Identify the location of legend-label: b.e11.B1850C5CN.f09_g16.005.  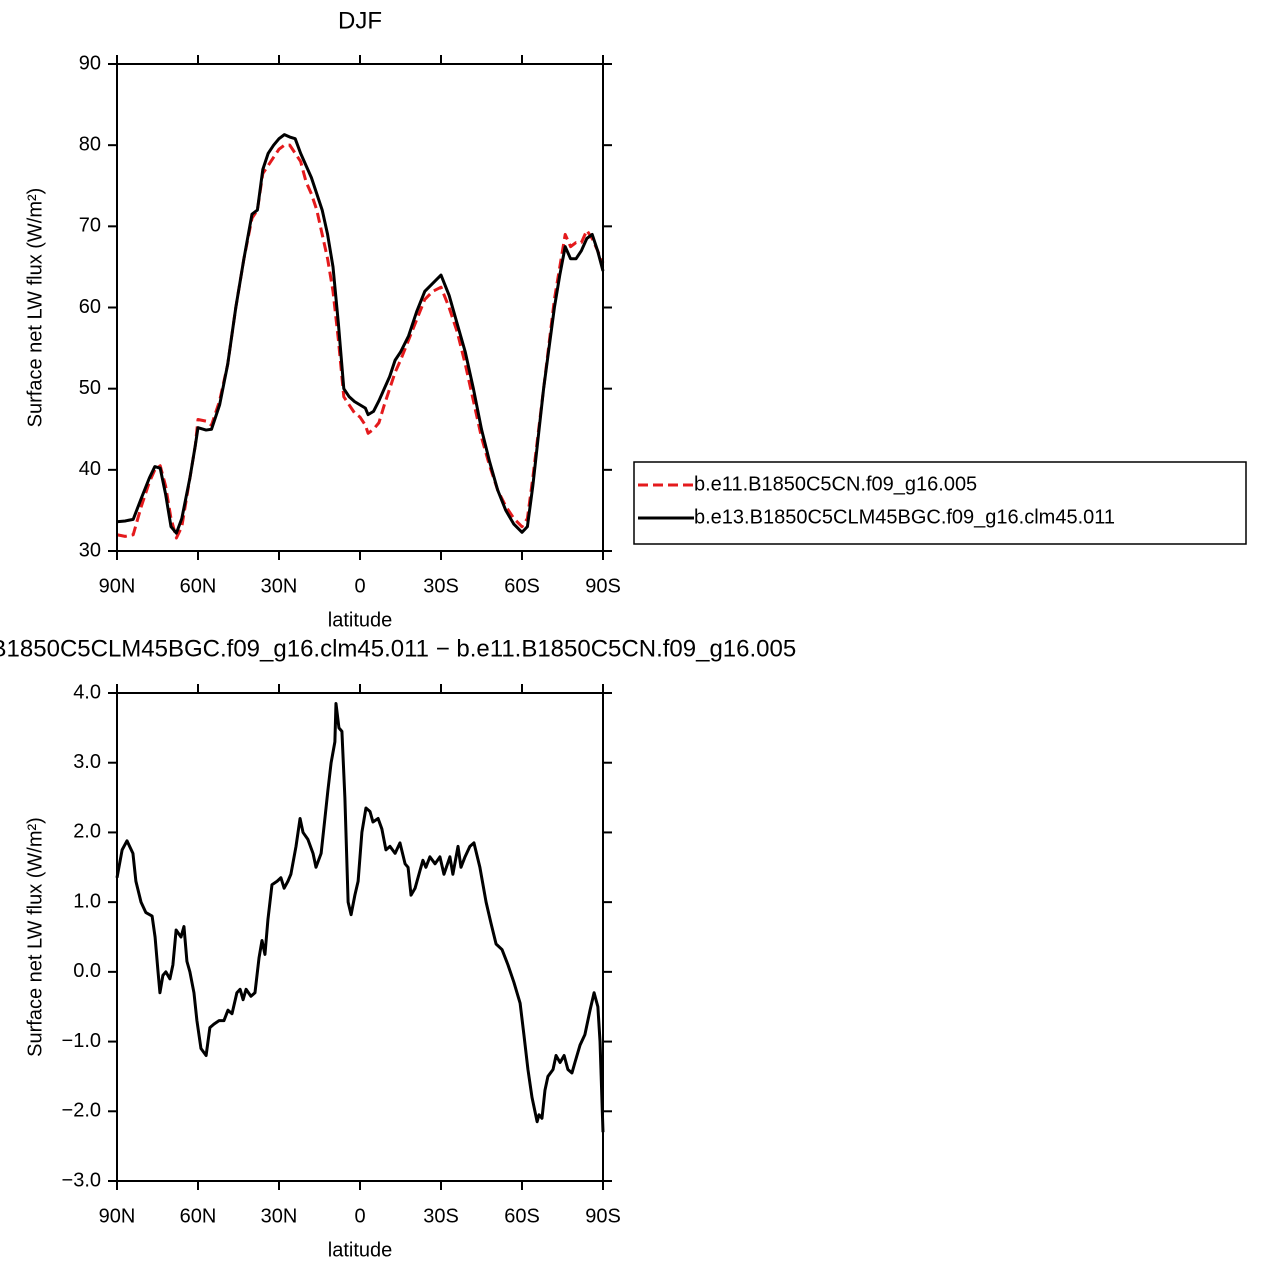
(835, 484).